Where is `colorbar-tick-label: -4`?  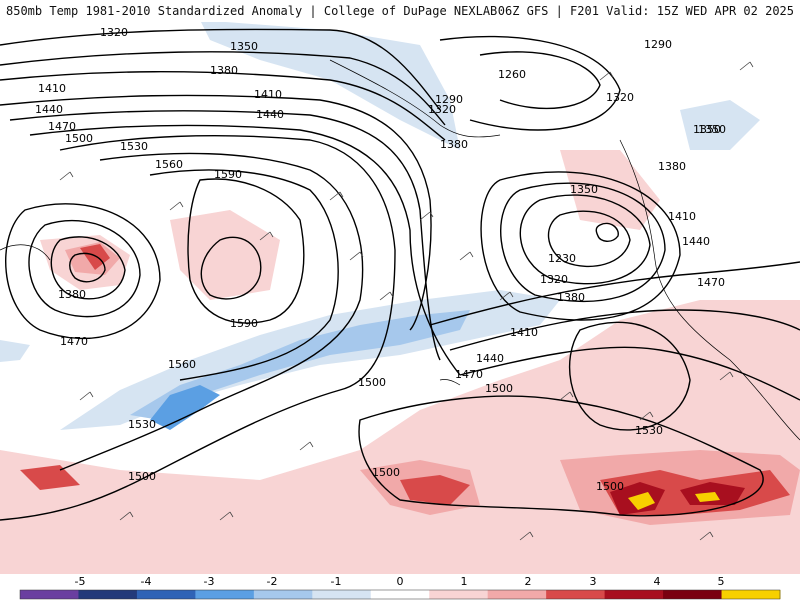
colorbar-tick-label: -4 is located at coordinates (146, 581).